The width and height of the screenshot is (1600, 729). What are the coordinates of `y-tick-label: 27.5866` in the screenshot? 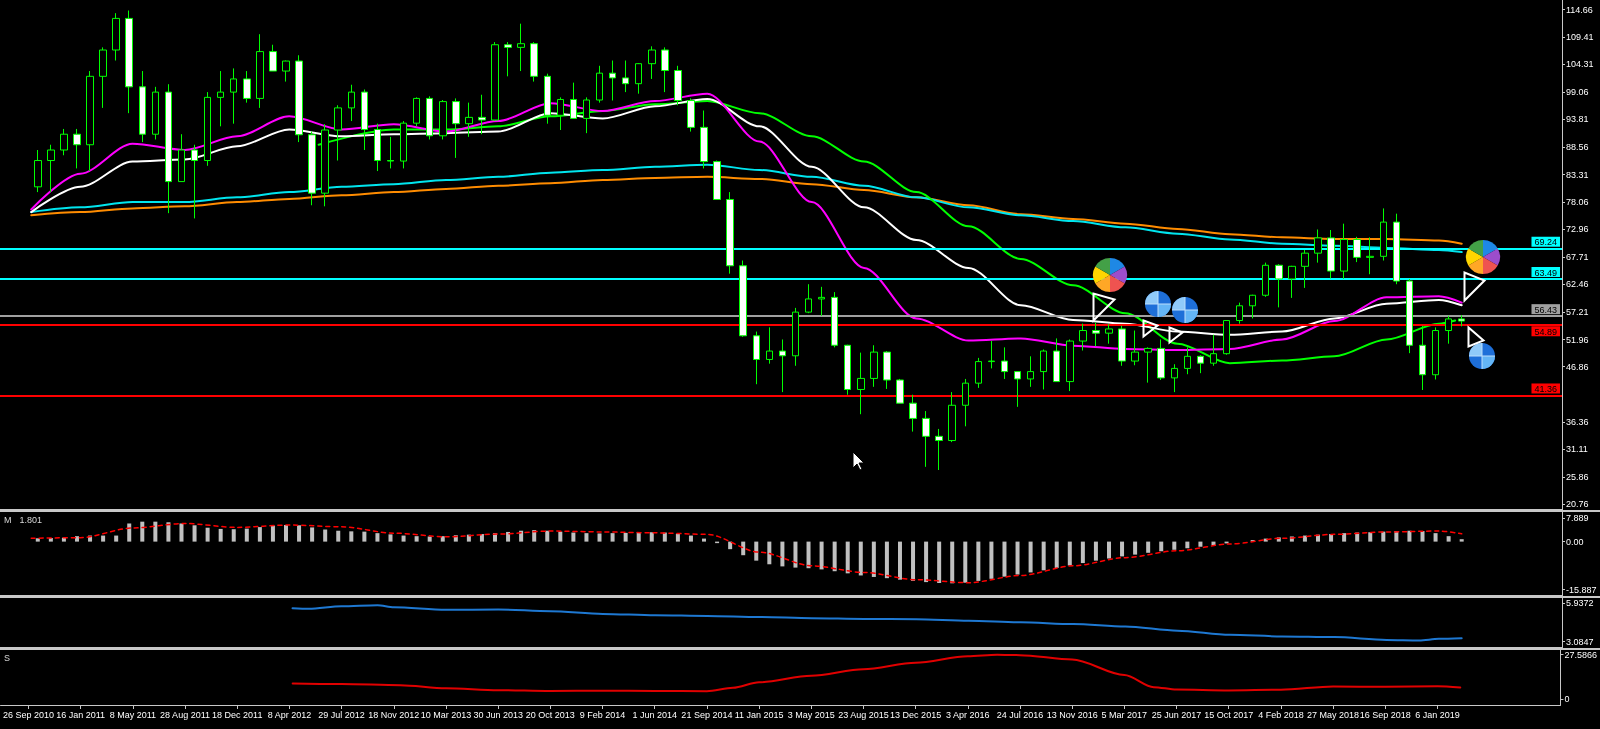 It's located at (1581, 654).